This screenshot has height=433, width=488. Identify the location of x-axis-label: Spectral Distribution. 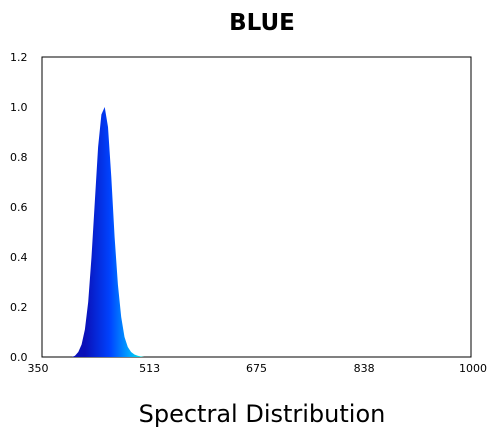
(262, 414).